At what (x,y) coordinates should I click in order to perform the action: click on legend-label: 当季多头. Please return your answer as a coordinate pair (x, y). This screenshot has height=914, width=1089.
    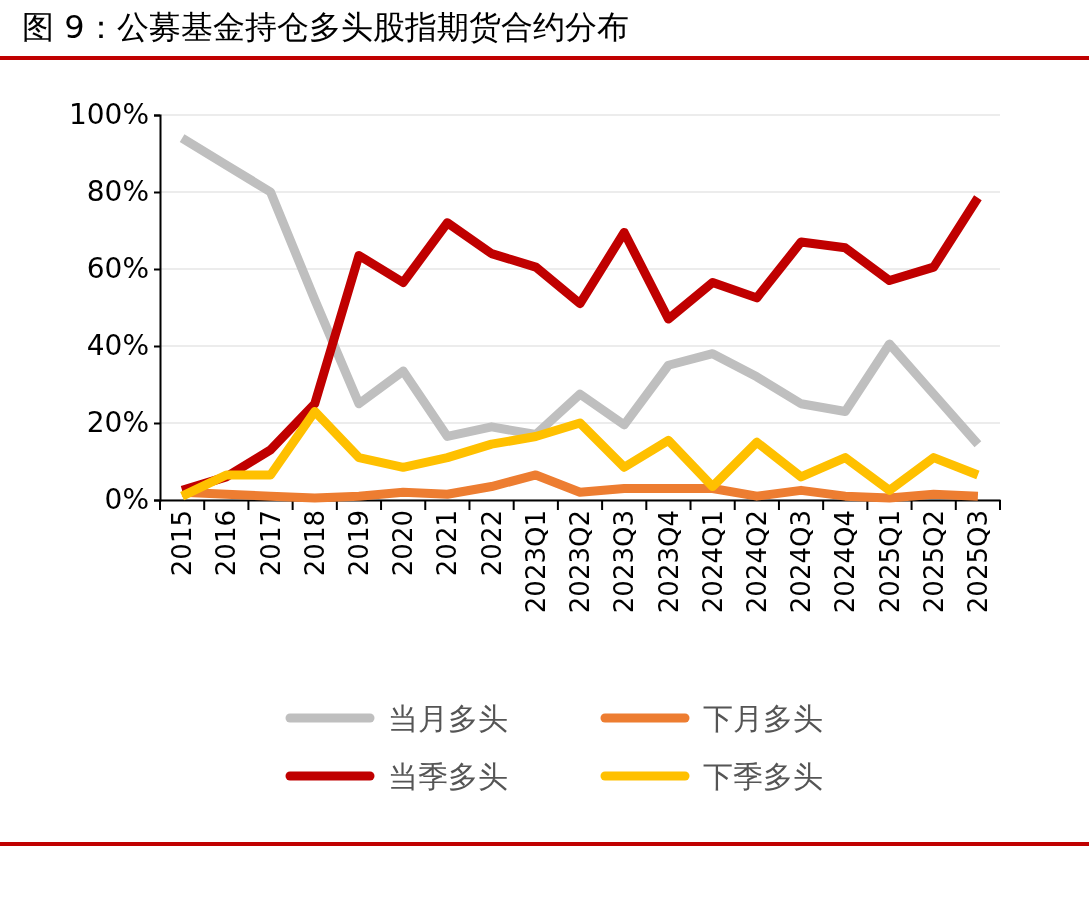
    Looking at the image, I should click on (448, 776).